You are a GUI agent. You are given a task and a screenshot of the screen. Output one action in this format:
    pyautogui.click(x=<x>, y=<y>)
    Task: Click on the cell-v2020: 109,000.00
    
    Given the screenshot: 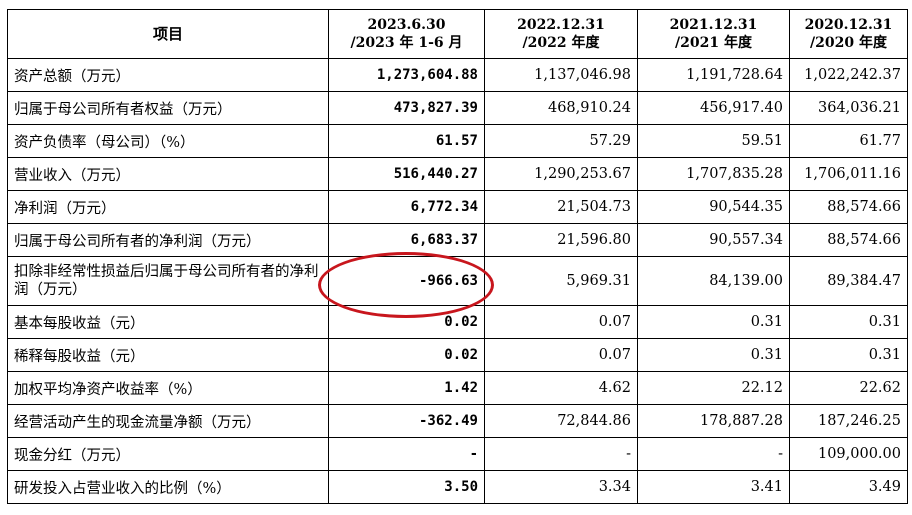 What is the action you would take?
    pyautogui.click(x=848, y=454)
    